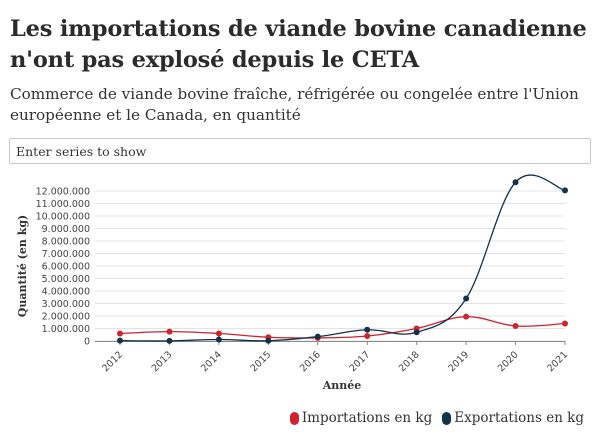 The image size is (602, 435). I want to click on x-tick-label: 2021, so click(557, 361).